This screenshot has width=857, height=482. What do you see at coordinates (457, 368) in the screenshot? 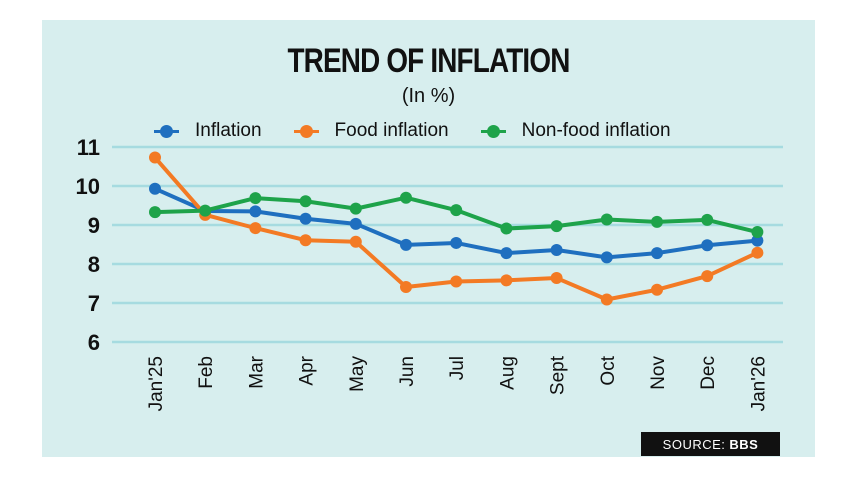
I see `x-tick-label: Jul` at bounding box center [457, 368].